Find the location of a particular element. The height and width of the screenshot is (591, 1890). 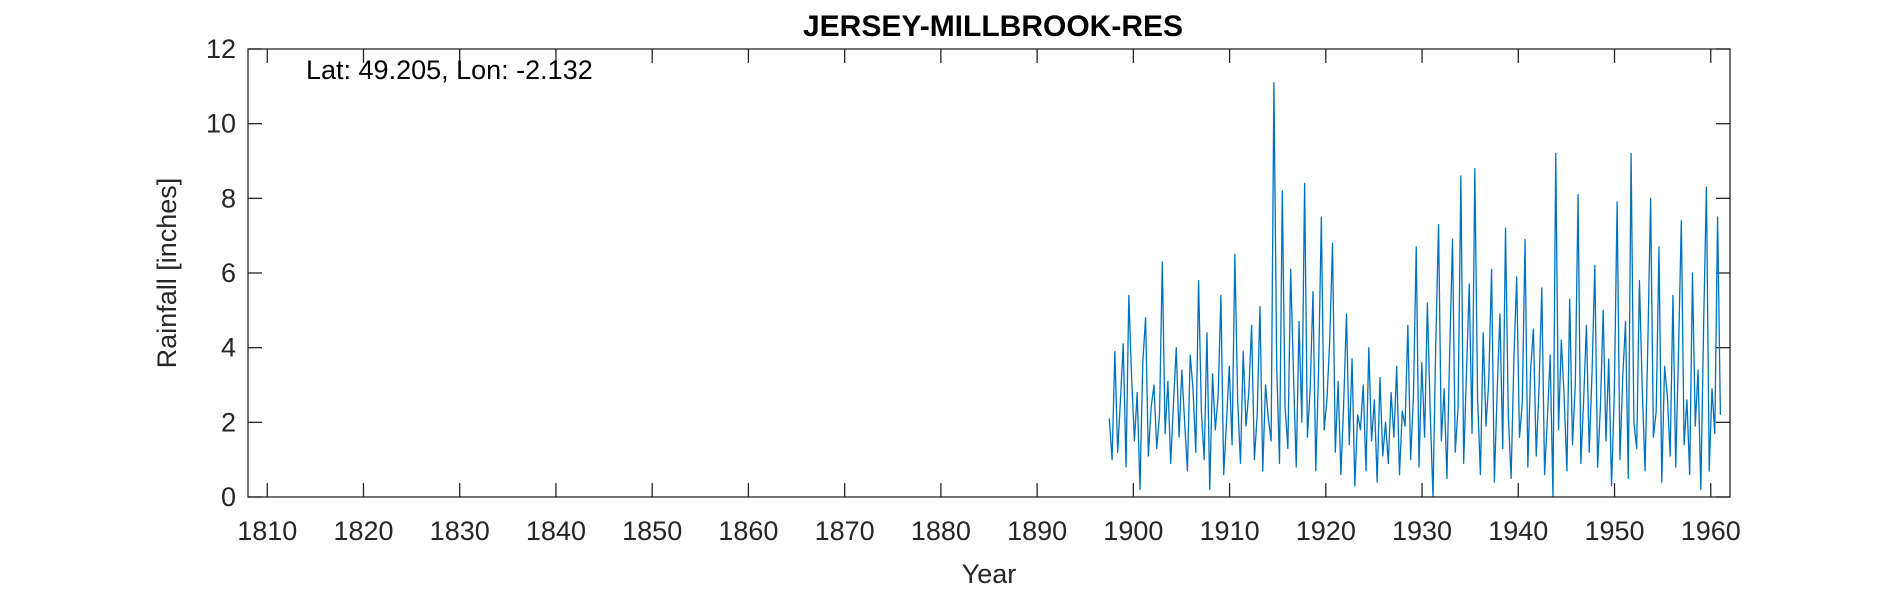

x-tick-label-11: 1920 is located at coordinates (1326, 531).